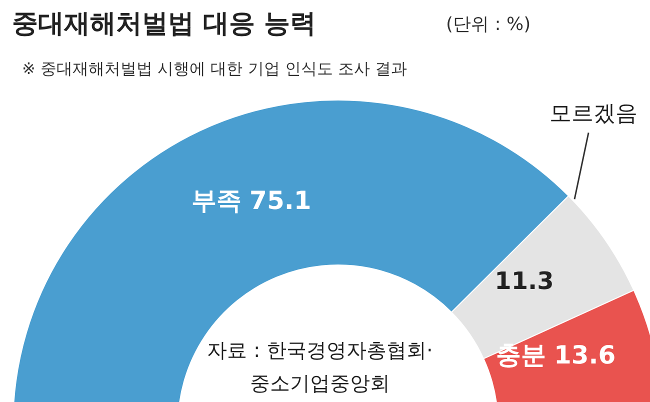 This screenshot has height=402, width=650. Describe the element at coordinates (215, 68) in the screenshot. I see `chart-subtitle: ※ 중대재해처벌법 시행에 대한 기업 인식도 조사 결과` at that location.